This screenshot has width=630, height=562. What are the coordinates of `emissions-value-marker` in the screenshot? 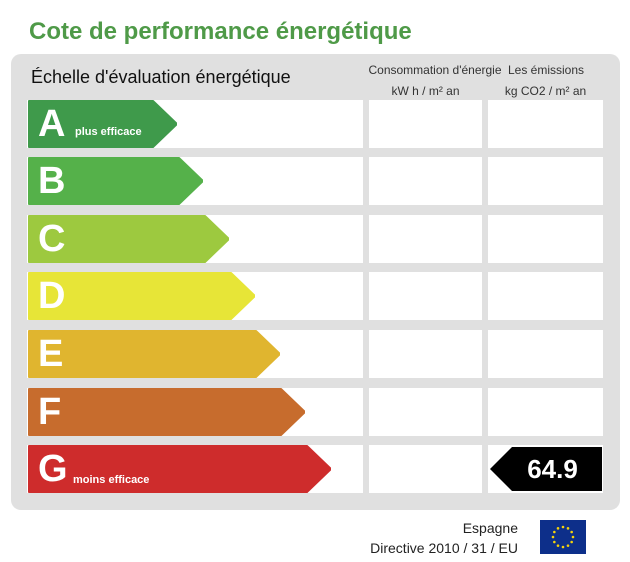 It's located at (546, 471).